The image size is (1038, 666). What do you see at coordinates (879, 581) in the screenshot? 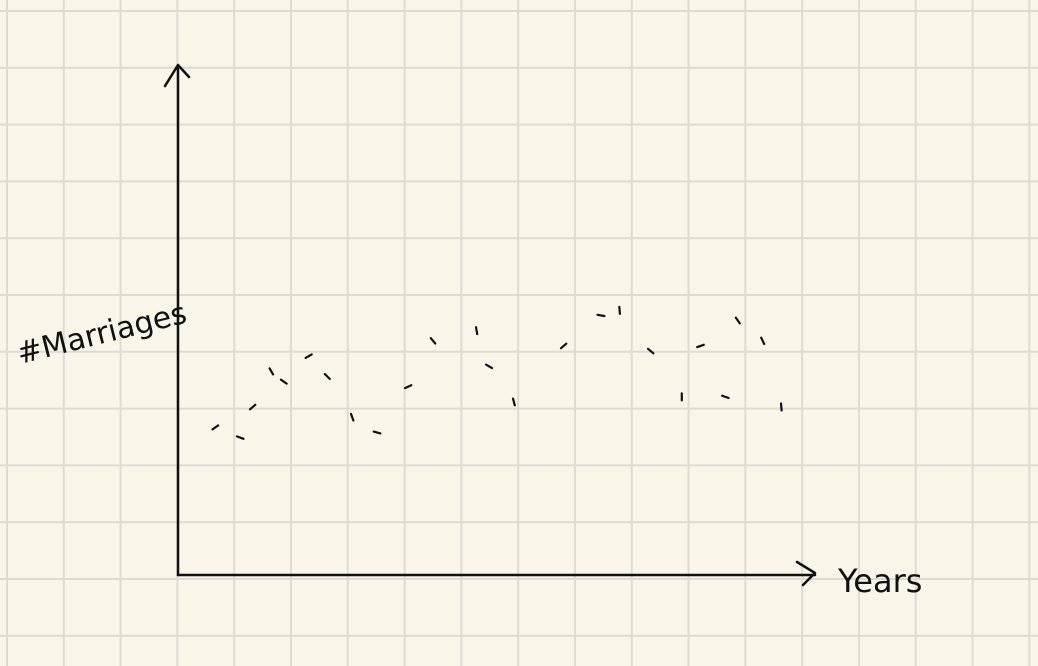
I see `x-axis-label: Years` at bounding box center [879, 581].